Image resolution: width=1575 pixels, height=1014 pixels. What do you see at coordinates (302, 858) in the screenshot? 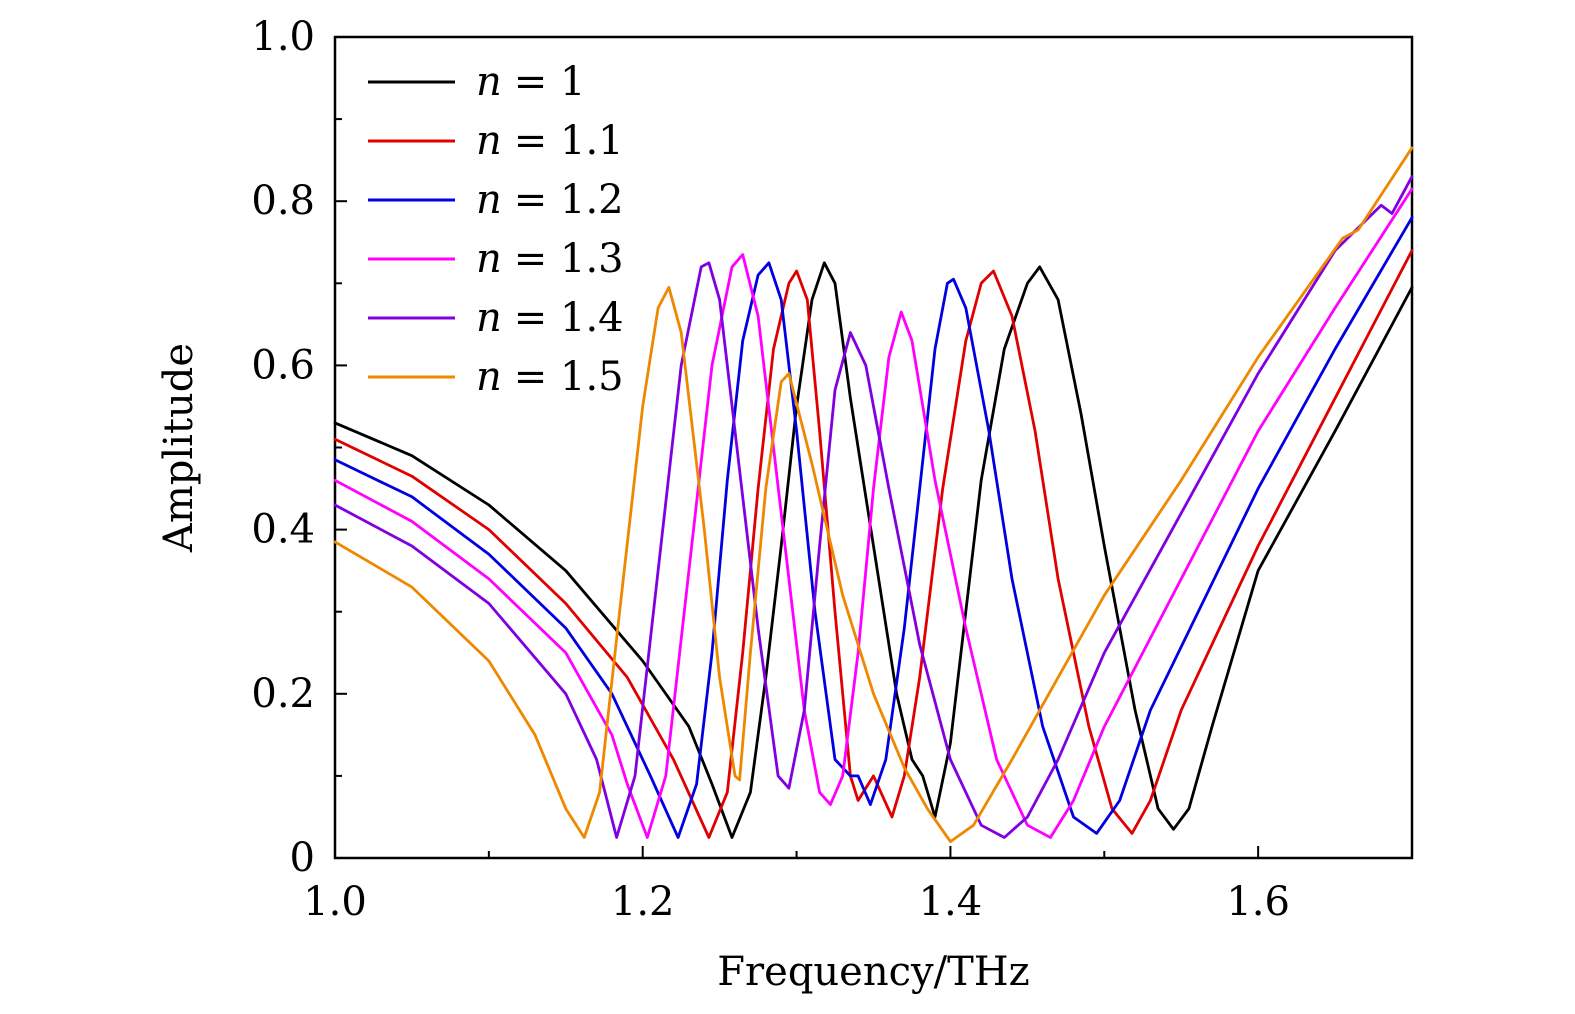
I see `y-tick-label: 0` at bounding box center [302, 858].